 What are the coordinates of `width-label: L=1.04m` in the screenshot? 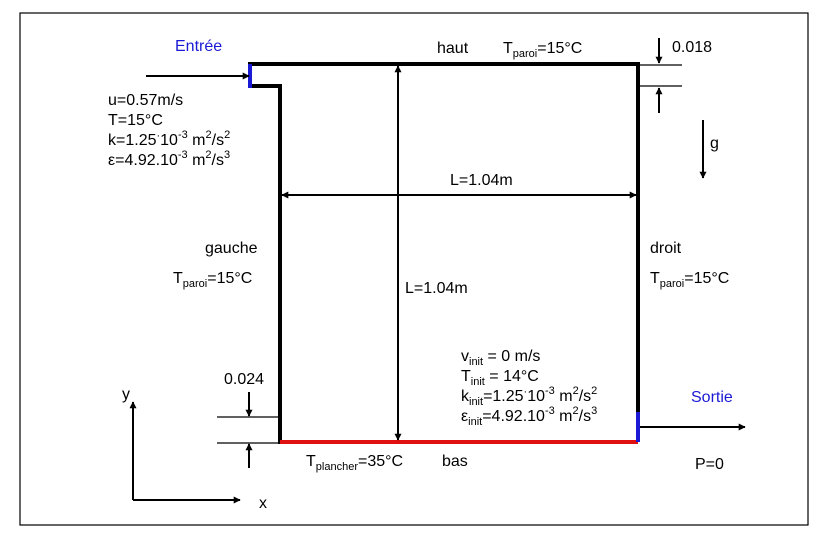 It's located at (481, 180).